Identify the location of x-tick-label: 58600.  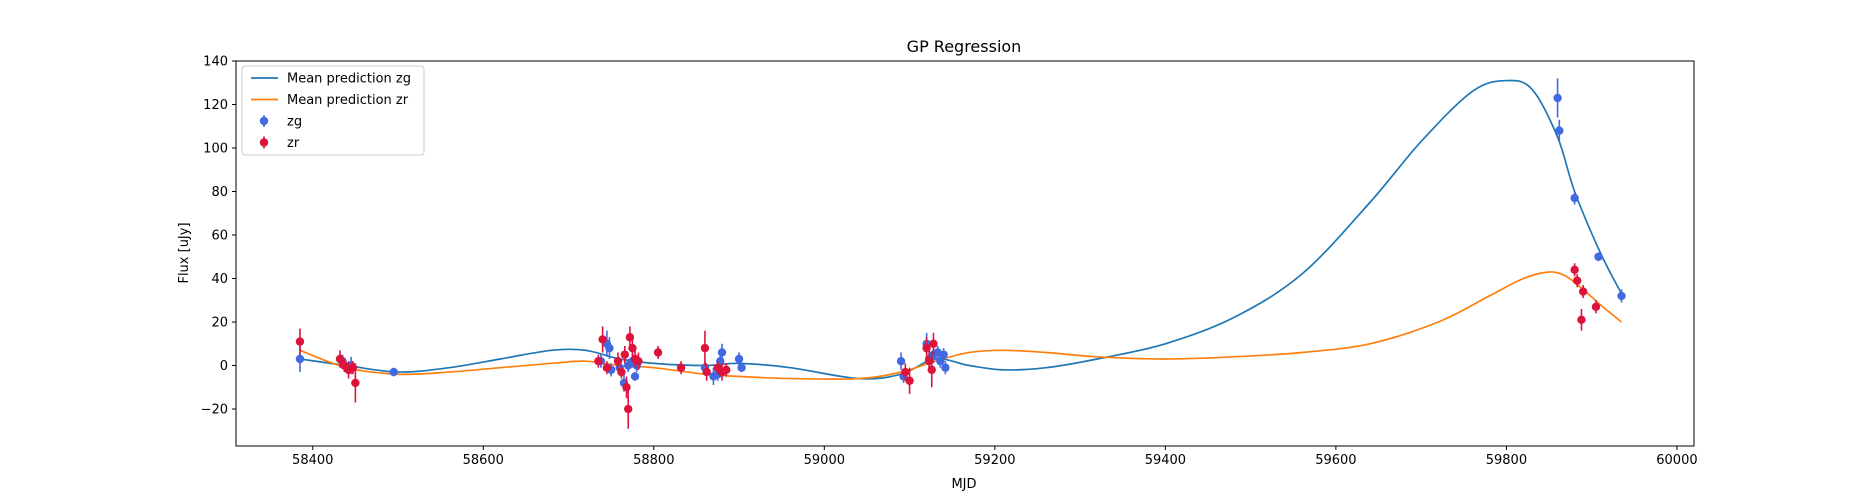
(483, 460).